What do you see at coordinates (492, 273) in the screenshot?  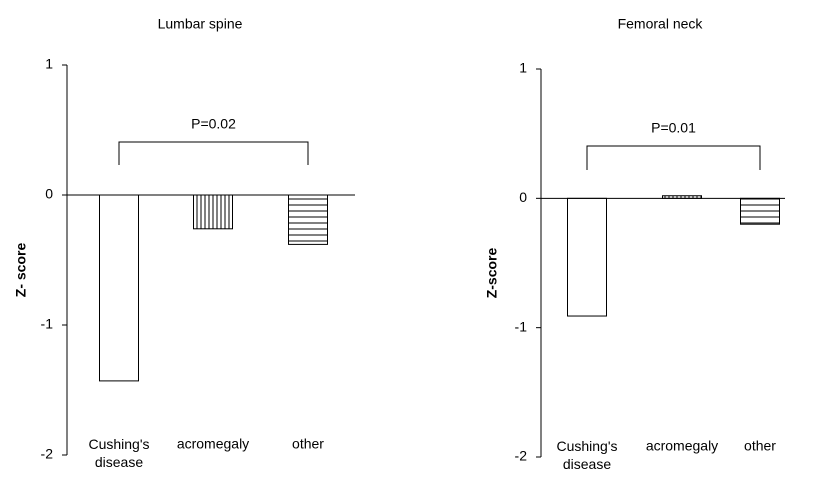 I see `y-axis-label: Z-score` at bounding box center [492, 273].